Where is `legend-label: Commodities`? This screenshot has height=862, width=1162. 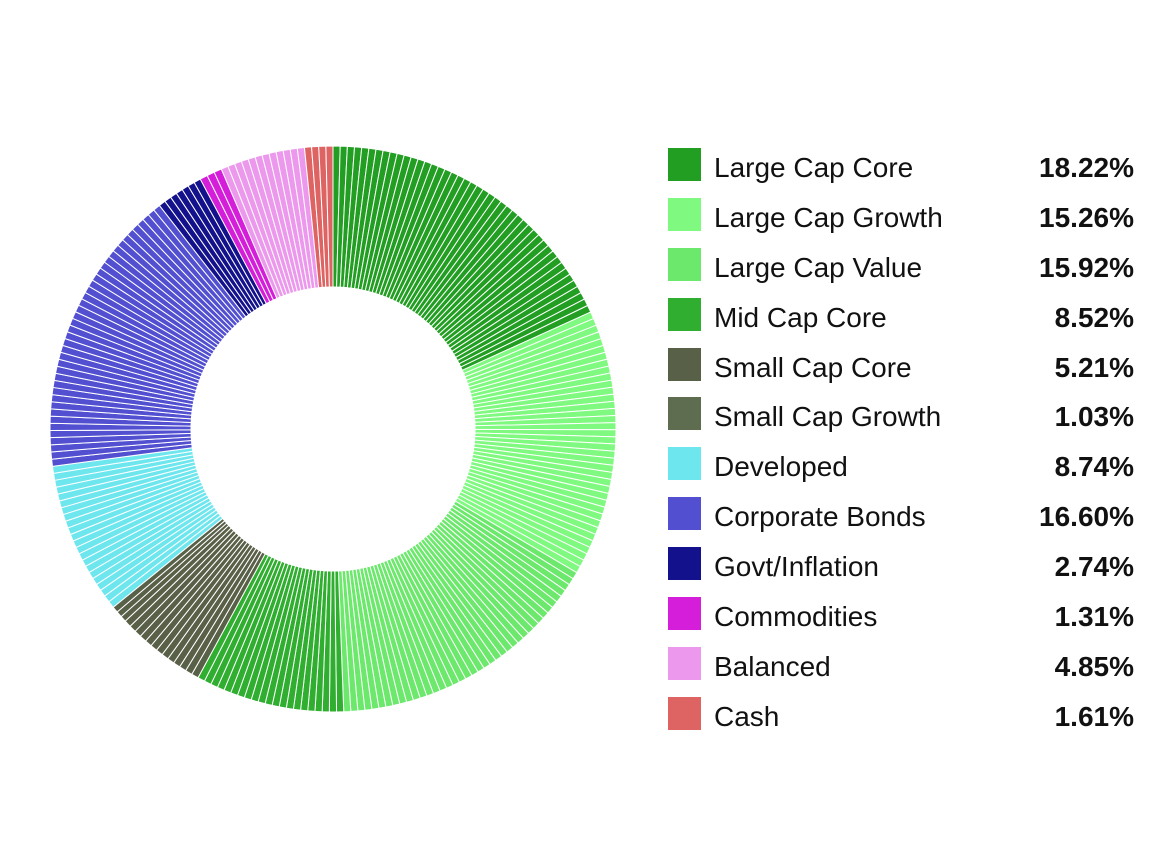
legend-label: Commodities is located at coordinates (796, 617).